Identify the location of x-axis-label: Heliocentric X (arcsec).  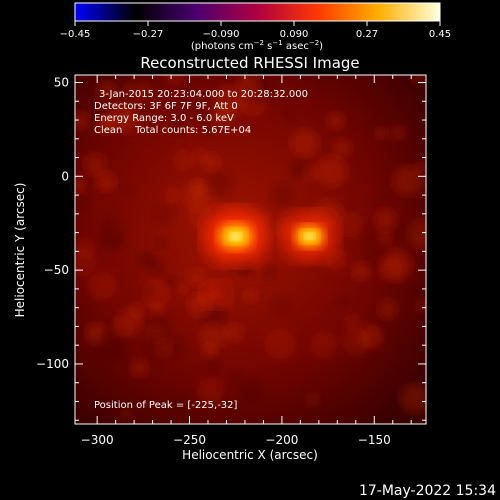
(250, 455).